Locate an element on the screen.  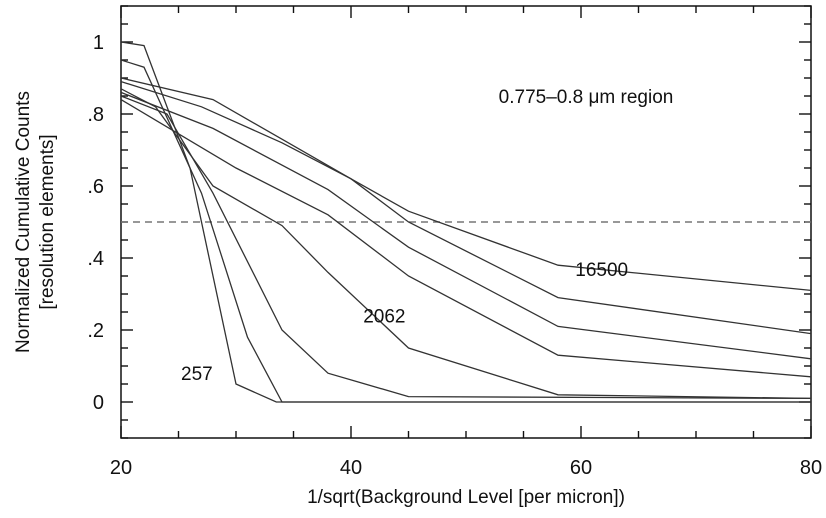
x-tick-label: 20 is located at coordinates (121, 468).